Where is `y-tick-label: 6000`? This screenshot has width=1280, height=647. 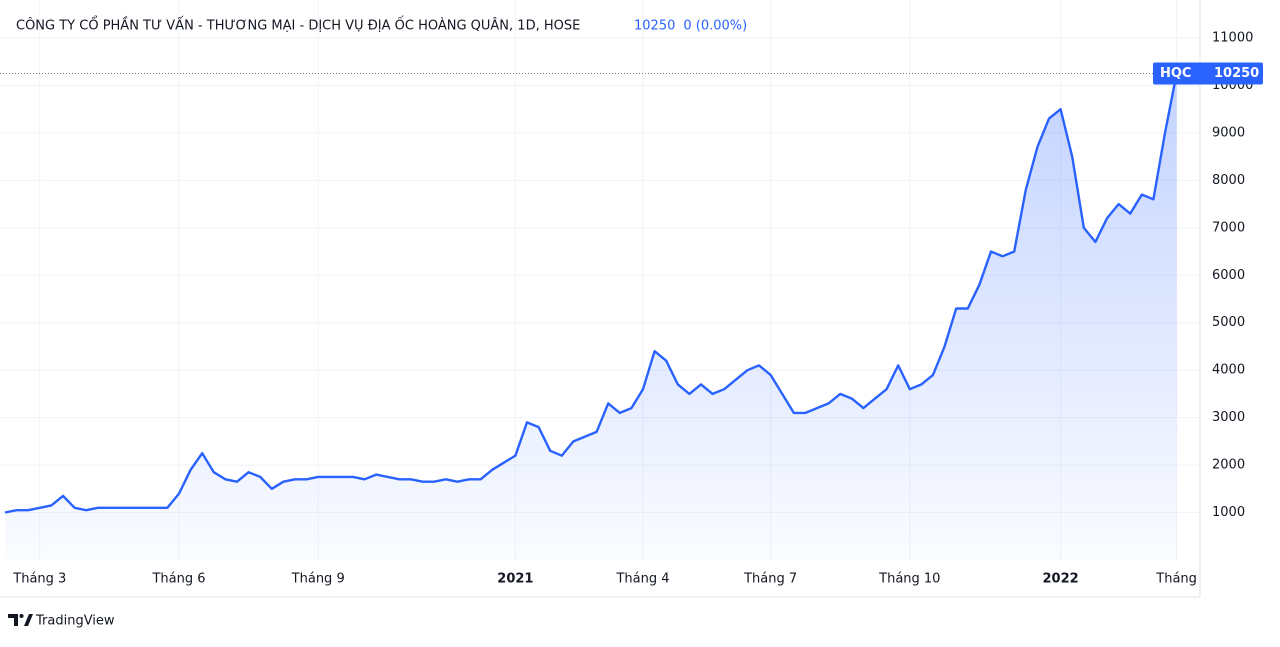
y-tick-label: 6000 is located at coordinates (1228, 275).